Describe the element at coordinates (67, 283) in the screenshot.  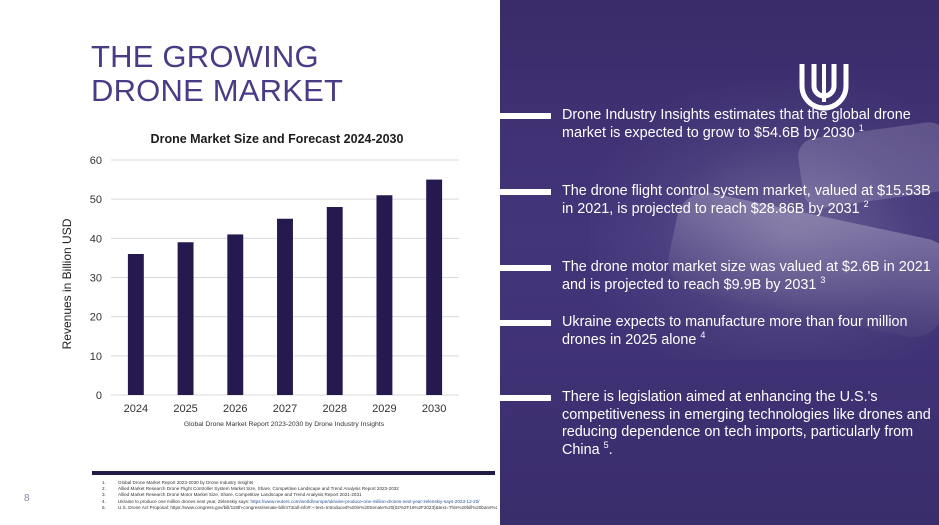
I see `y-axis-label: Revenues in Billion USD` at that location.